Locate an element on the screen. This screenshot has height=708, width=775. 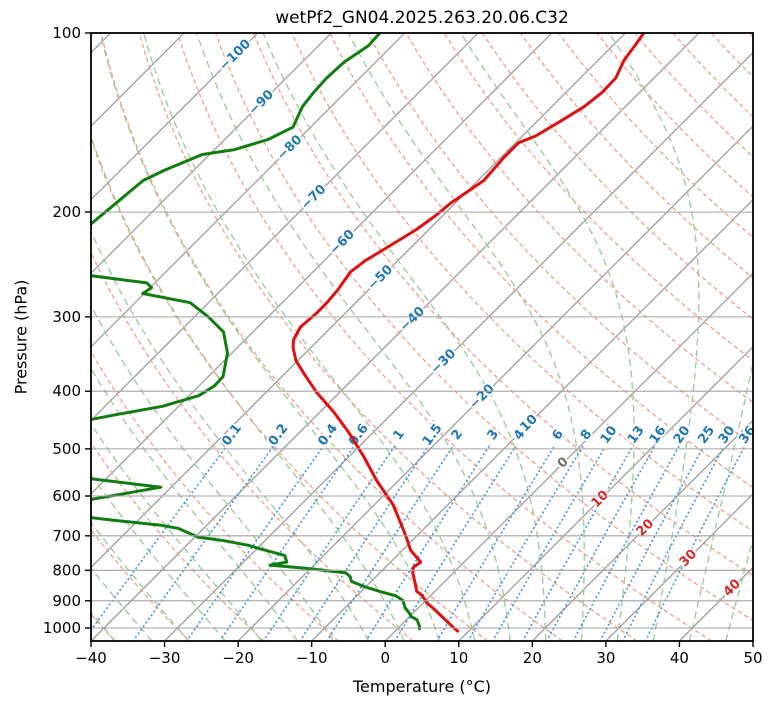
svg-text: 900 is located at coordinates (66, 601).